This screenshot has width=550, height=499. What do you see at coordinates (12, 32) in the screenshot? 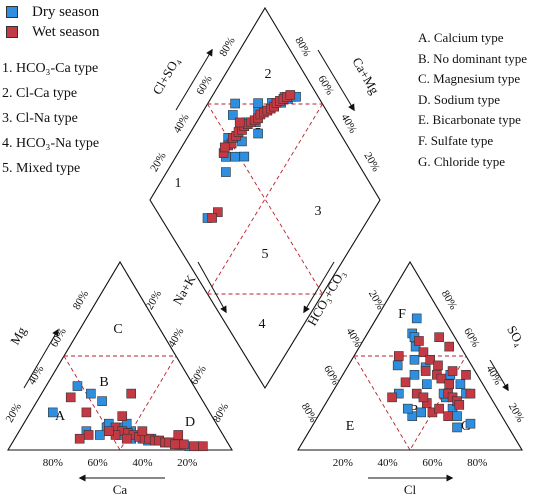
I see `wet-season-swatch` at bounding box center [12, 32].